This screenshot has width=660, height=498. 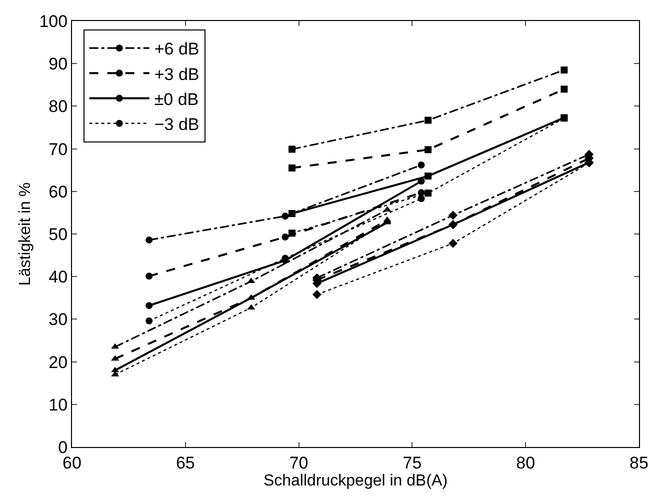 What do you see at coordinates (58, 320) in the screenshot?
I see `y-tick-label: 30` at bounding box center [58, 320].